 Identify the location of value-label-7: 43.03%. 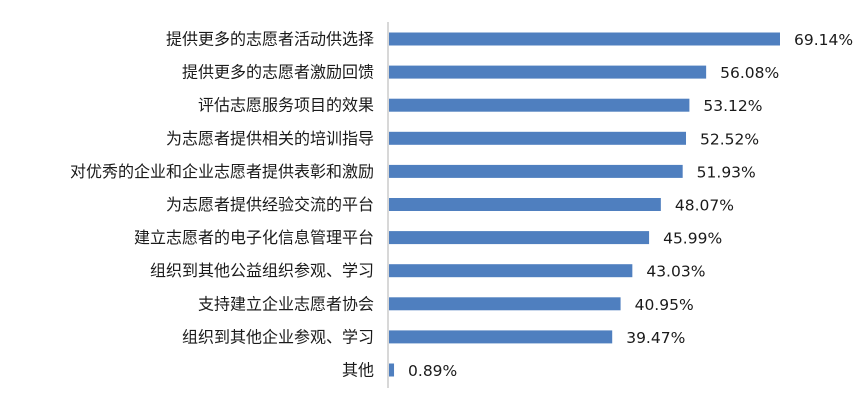
(675, 272).